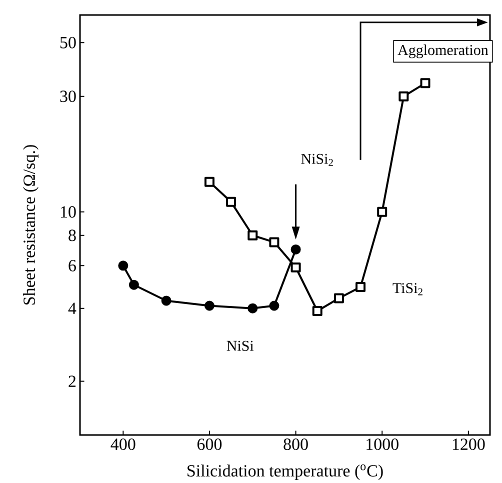  What do you see at coordinates (72, 266) in the screenshot?
I see `y-tick-label: 6` at bounding box center [72, 266].